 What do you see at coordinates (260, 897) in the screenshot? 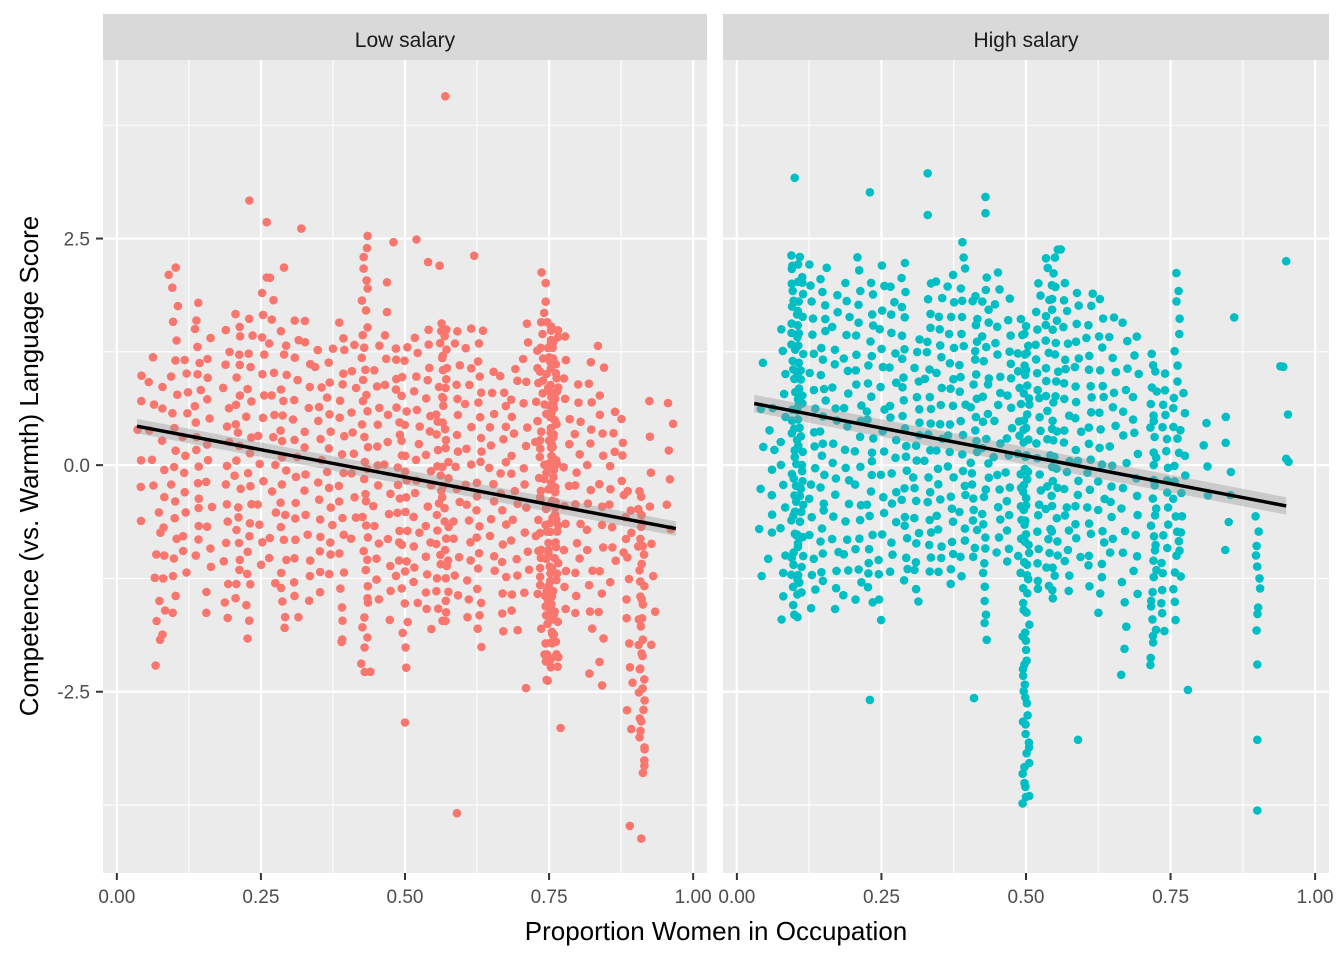
I see `x-tick-label: 0.25` at bounding box center [260, 897].